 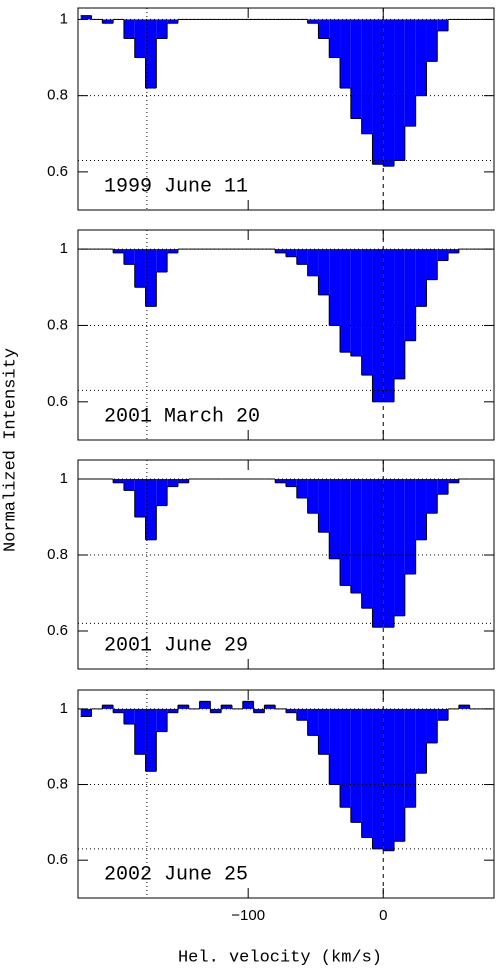 I want to click on panel-label: 2001 June 29, so click(x=176, y=645).